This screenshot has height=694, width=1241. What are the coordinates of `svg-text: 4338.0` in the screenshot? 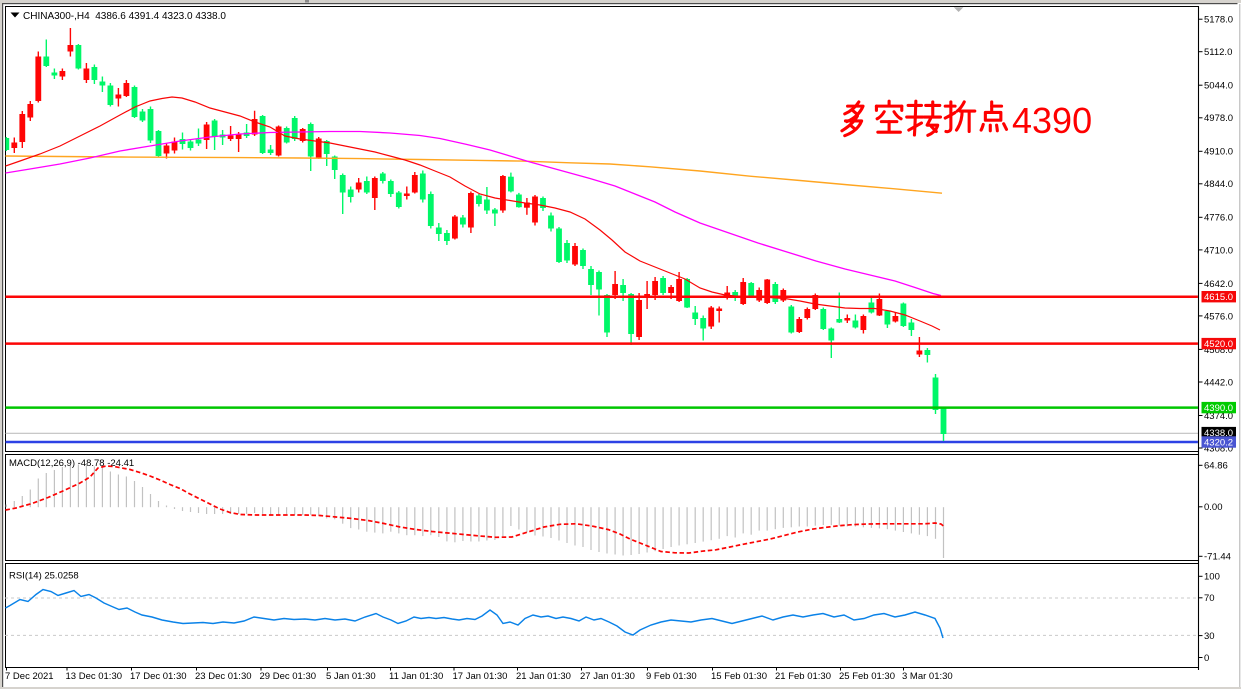 It's located at (1218, 433).